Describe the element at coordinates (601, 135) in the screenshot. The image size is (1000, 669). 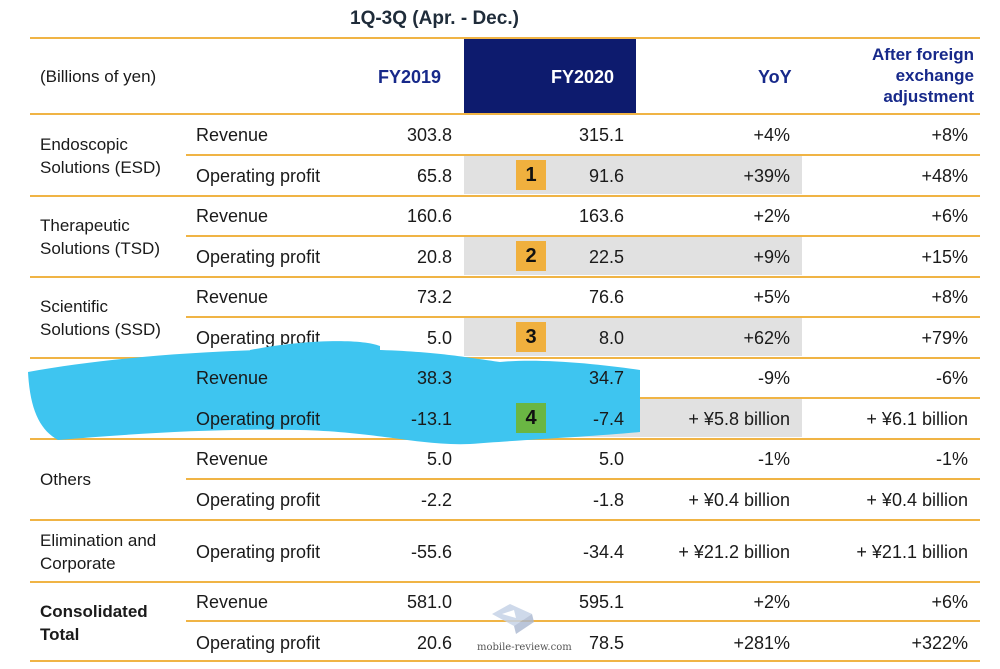
I see `value-fy2020: 315.1` at that location.